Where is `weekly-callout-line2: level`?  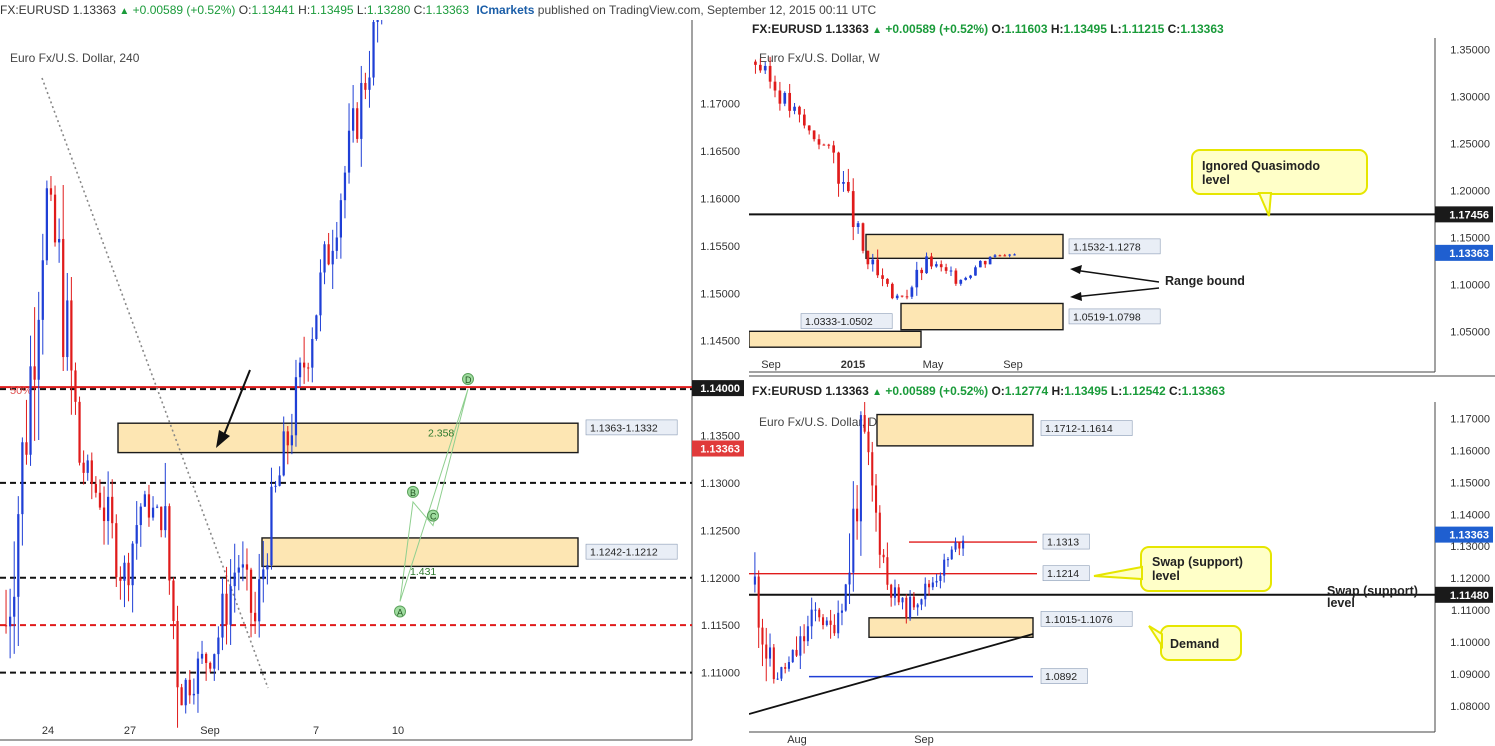
weekly-callout-line2: level is located at coordinates (1216, 180).